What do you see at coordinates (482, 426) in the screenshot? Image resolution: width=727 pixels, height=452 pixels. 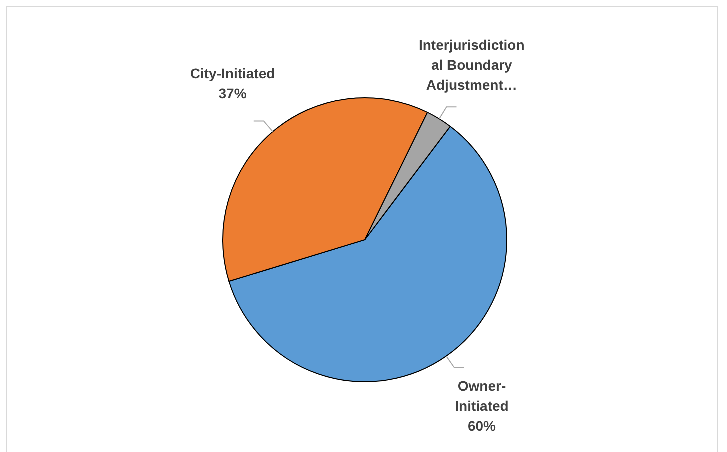 I see `data-label: 60%` at bounding box center [482, 426].